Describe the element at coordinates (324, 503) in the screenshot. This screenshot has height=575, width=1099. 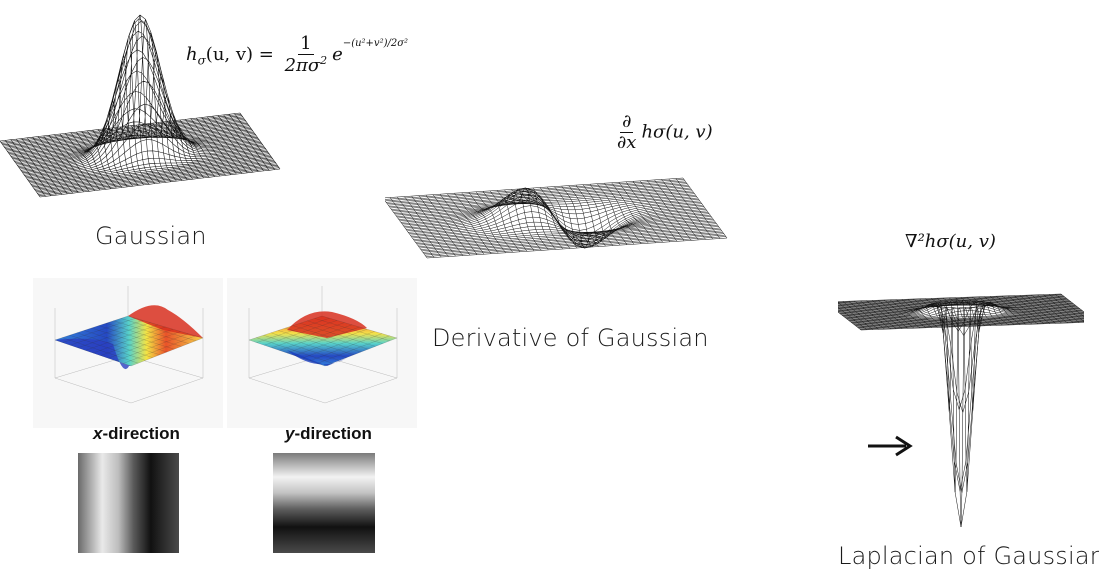
I see `y-direction-filter-image` at that location.